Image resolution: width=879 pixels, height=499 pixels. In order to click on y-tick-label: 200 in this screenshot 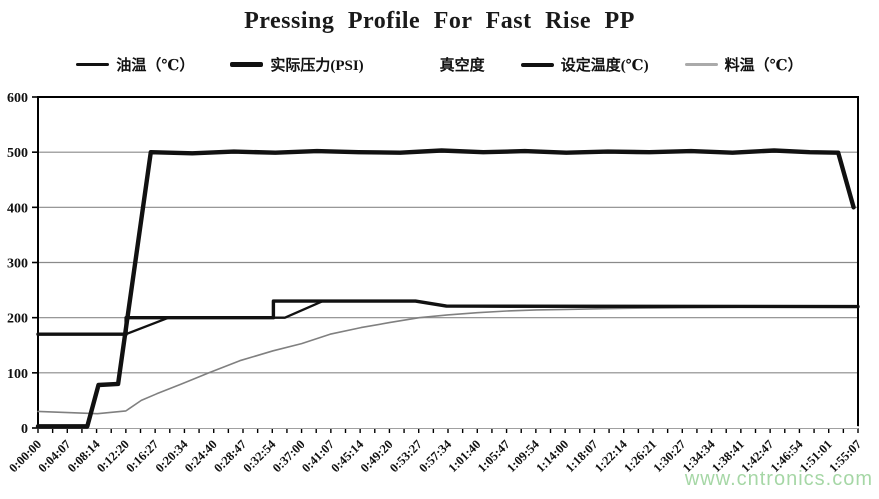, I will do `click(17, 319)`.